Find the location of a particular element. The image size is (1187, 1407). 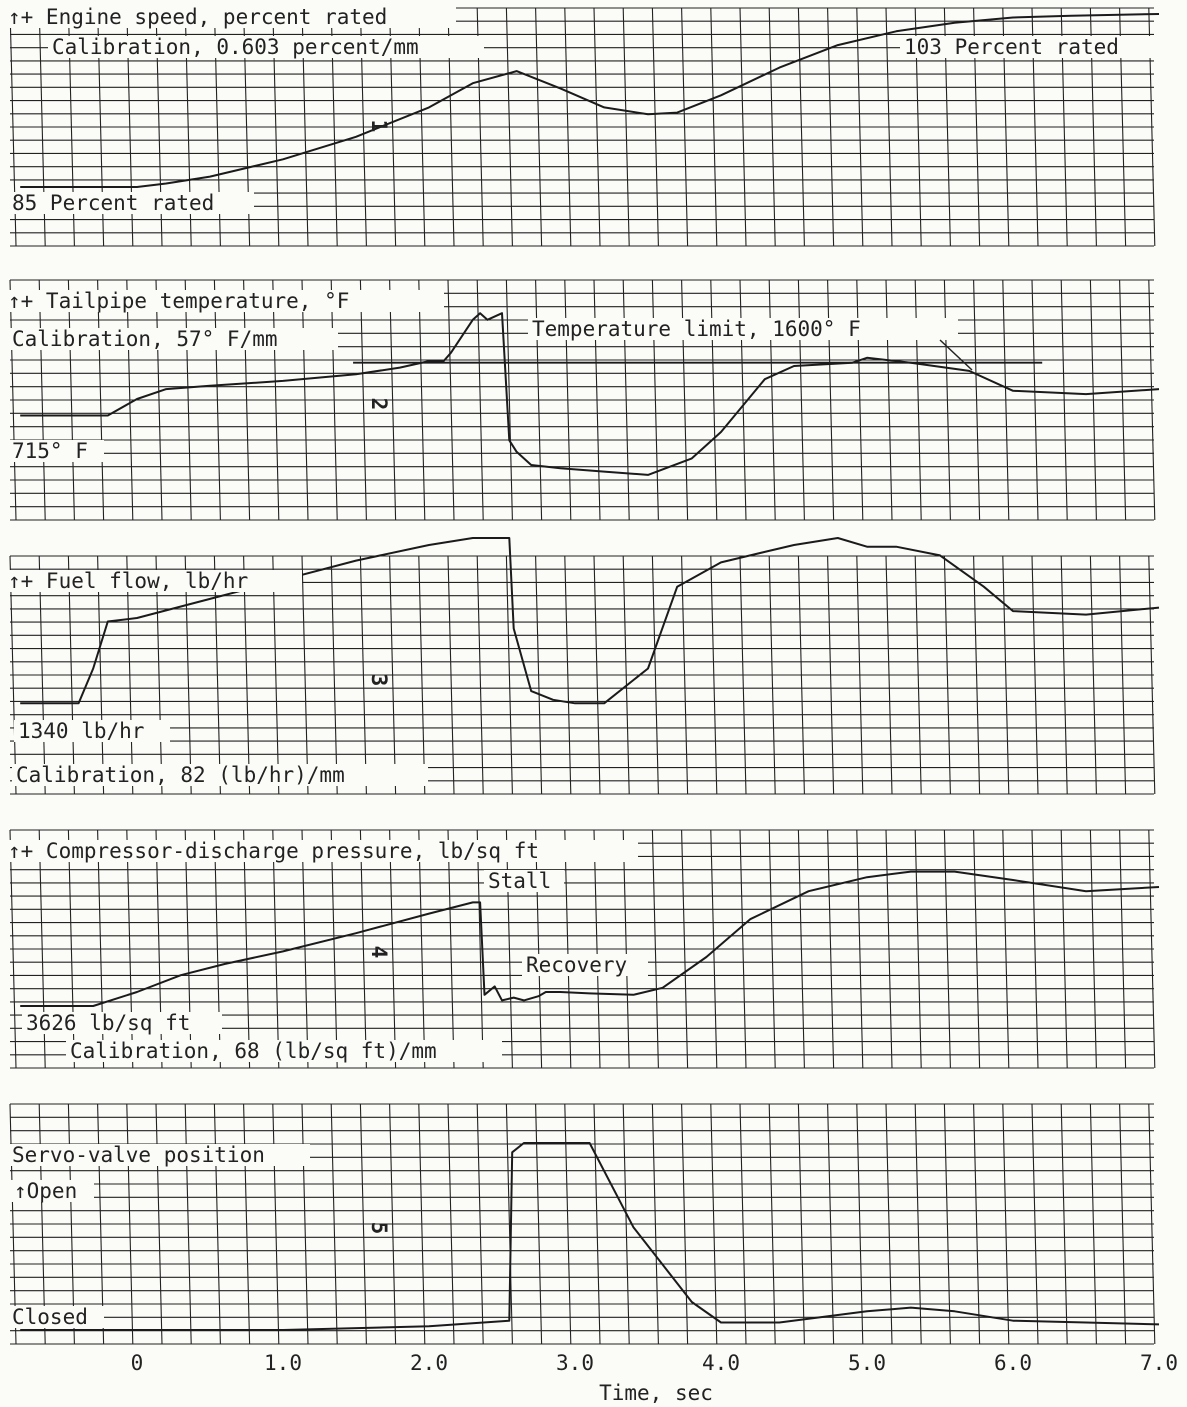

engine-speed-calibration: Calibration, 0.603 percent/mm is located at coordinates (235, 47).